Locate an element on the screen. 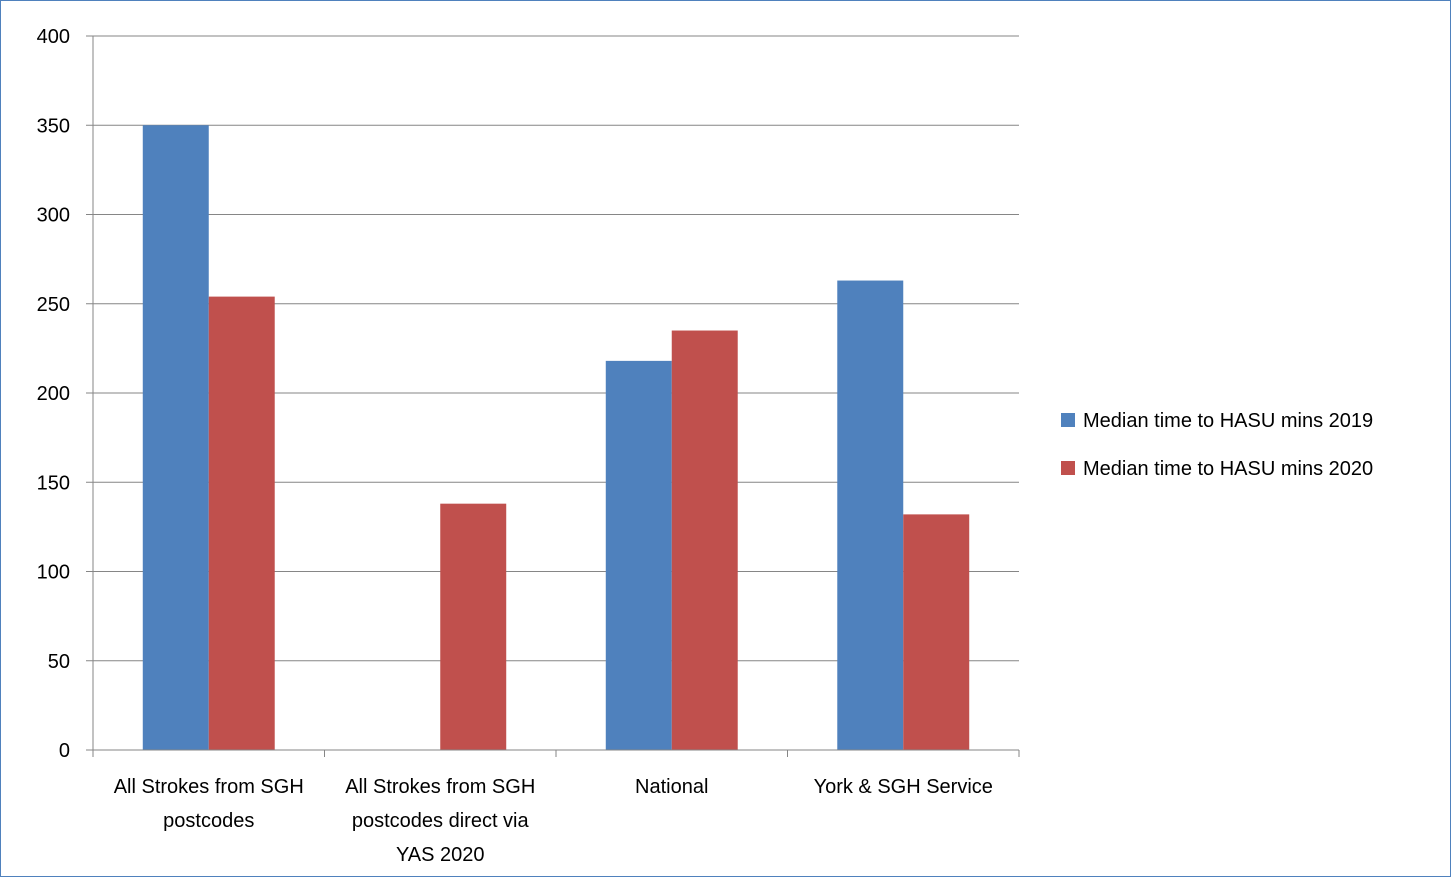 The image size is (1451, 877). y-tick-label: 300 is located at coordinates (53, 216).